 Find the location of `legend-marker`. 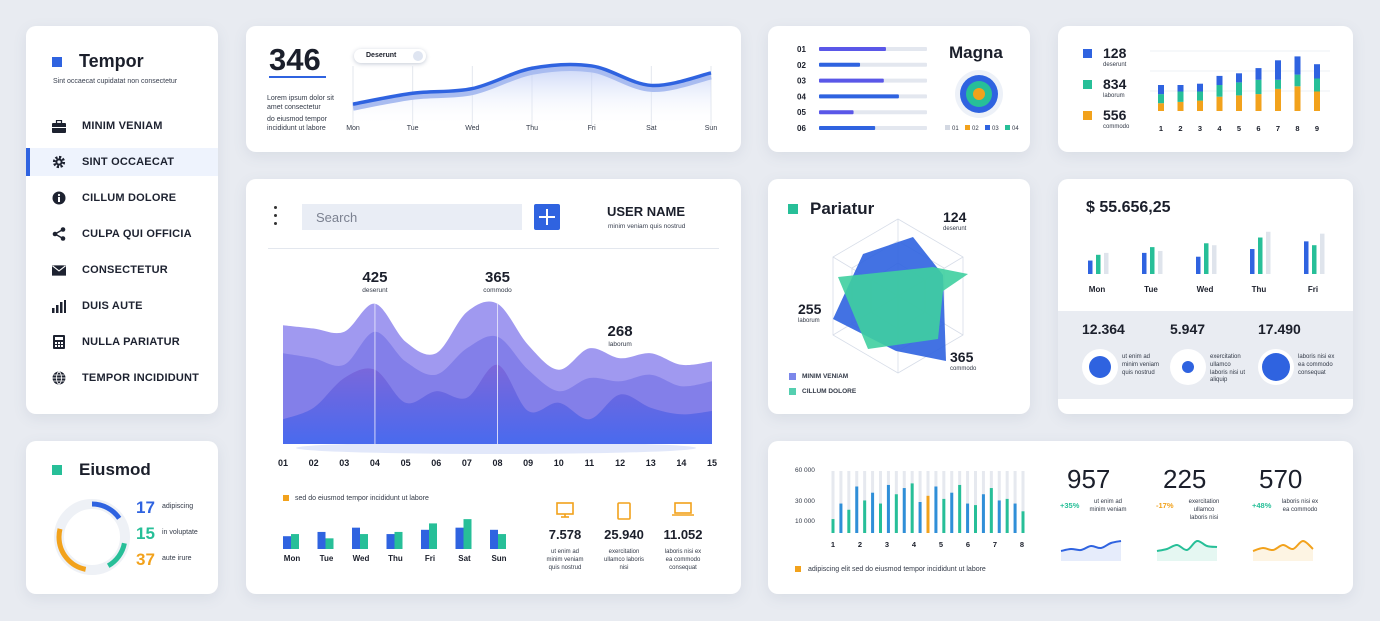

legend-marker is located at coordinates (286, 498).